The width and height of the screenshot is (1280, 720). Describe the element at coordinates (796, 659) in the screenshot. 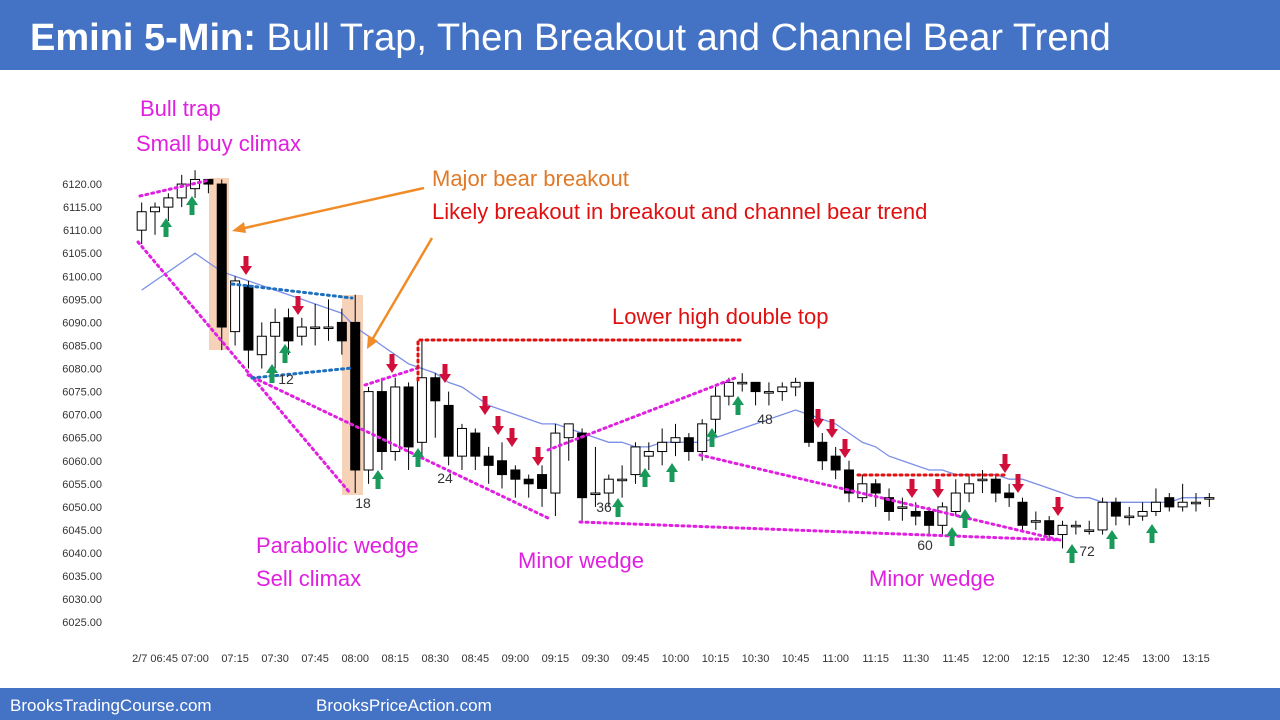

I see `x-tick-label: 10:45` at that location.